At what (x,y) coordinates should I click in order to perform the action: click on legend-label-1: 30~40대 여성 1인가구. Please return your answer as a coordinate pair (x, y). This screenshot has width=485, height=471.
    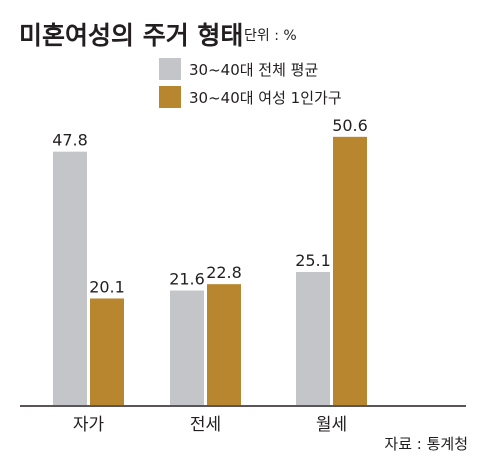
    Looking at the image, I should click on (265, 98).